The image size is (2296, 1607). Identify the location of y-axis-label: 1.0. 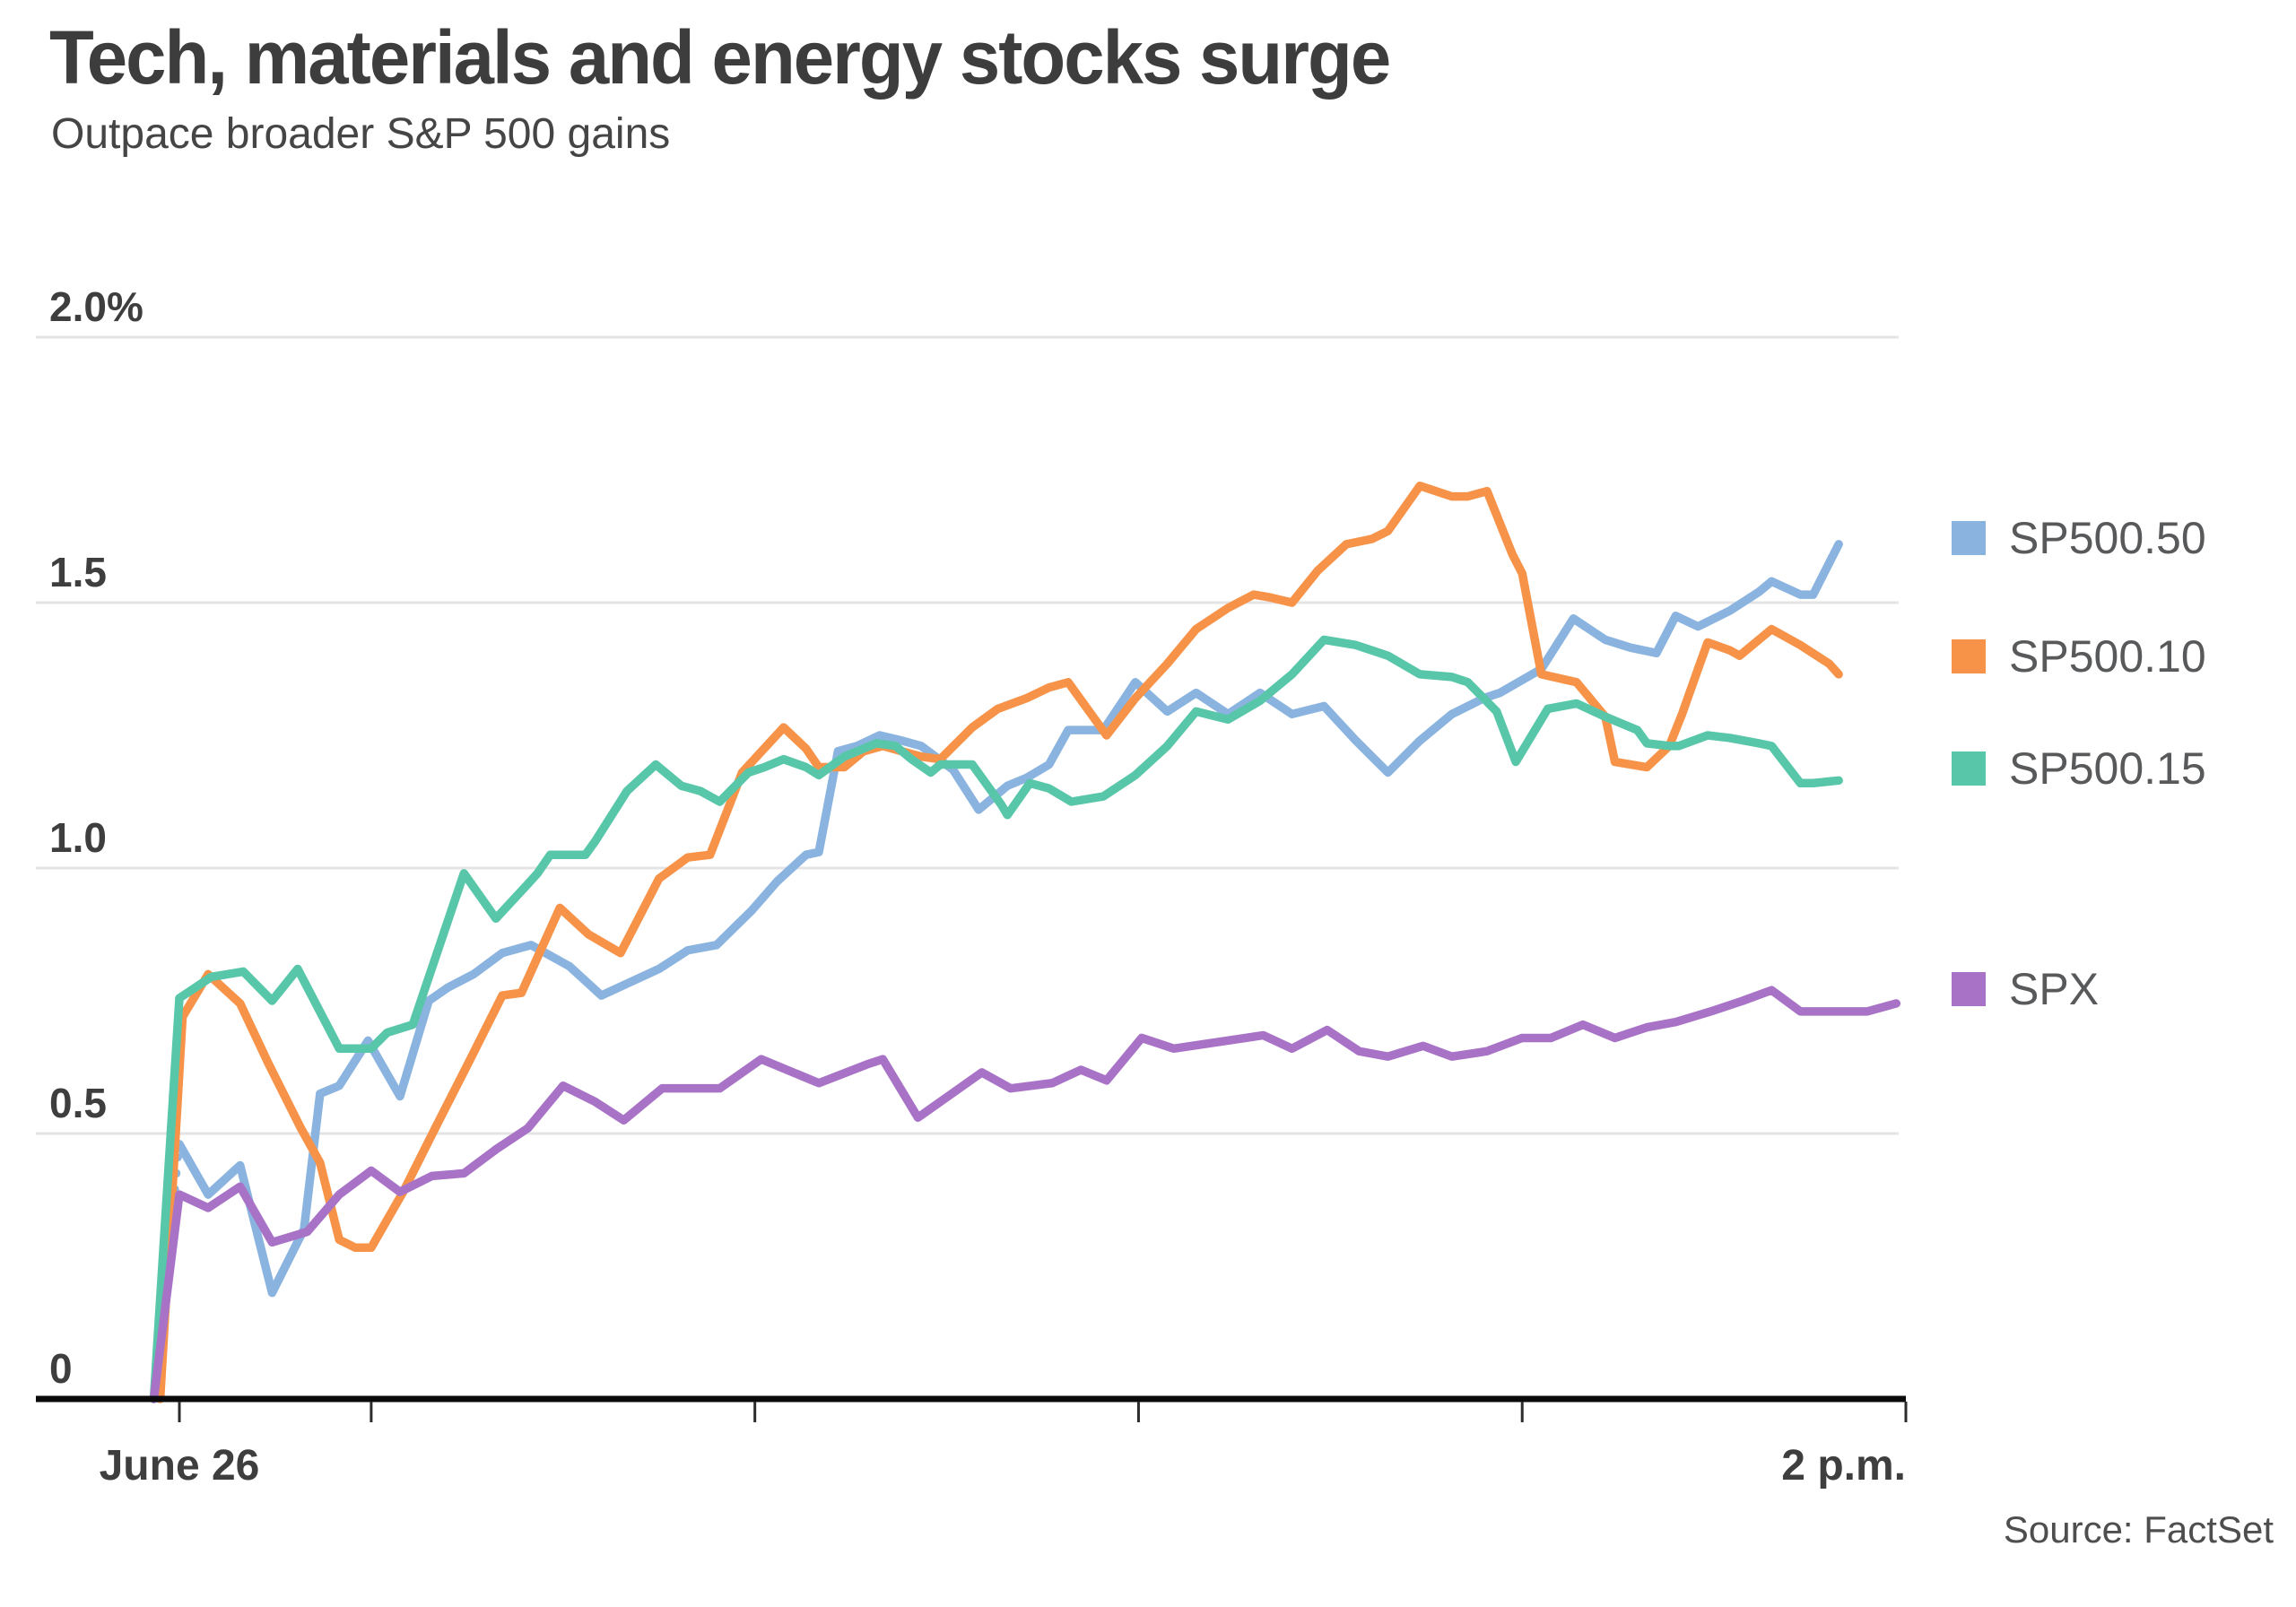
(78, 838).